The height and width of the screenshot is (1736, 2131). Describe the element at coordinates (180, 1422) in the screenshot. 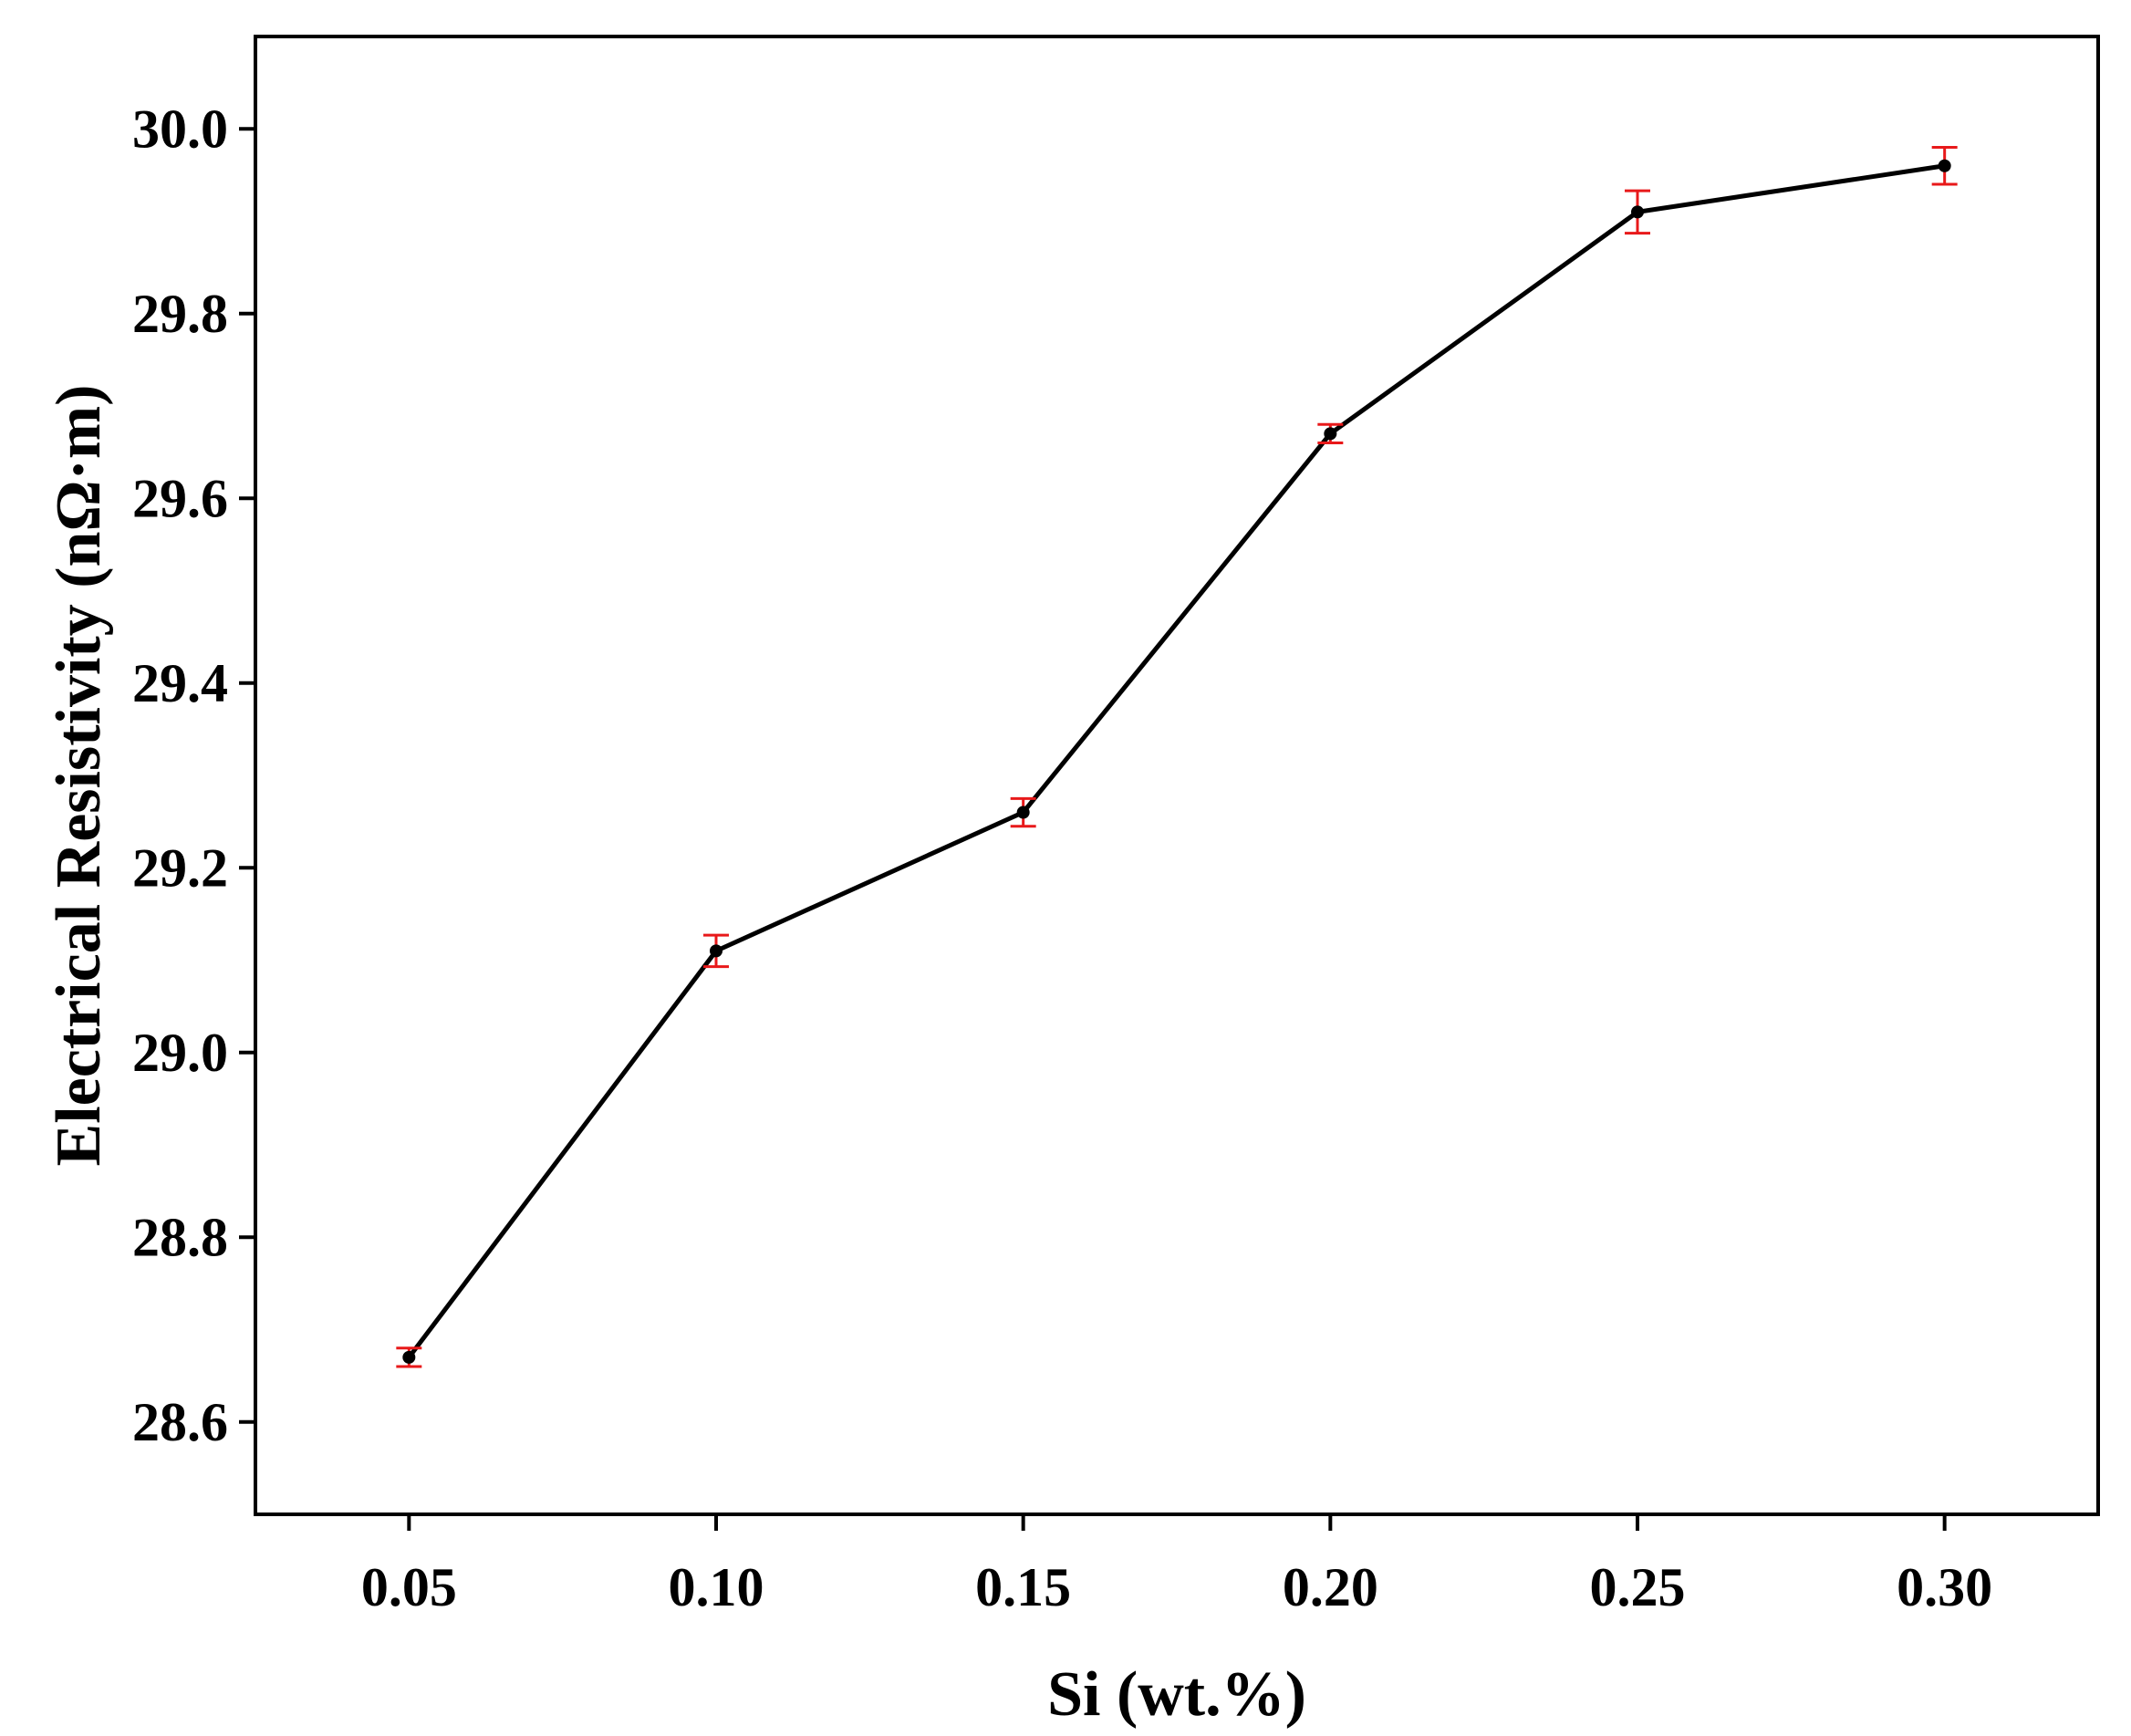

I see `y-tick-label: 28.6` at that location.